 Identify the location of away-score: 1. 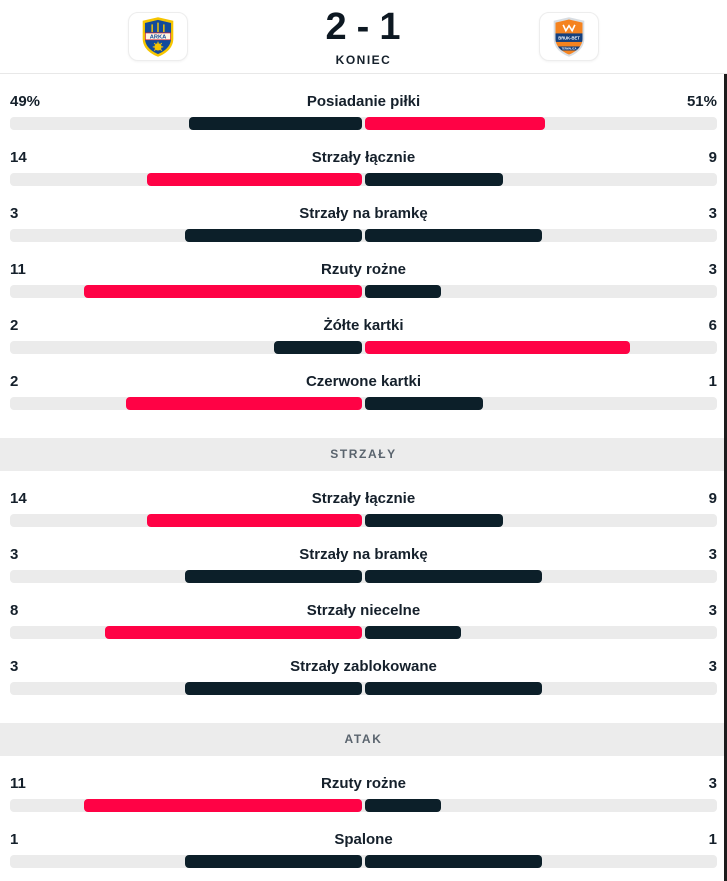
(390, 27).